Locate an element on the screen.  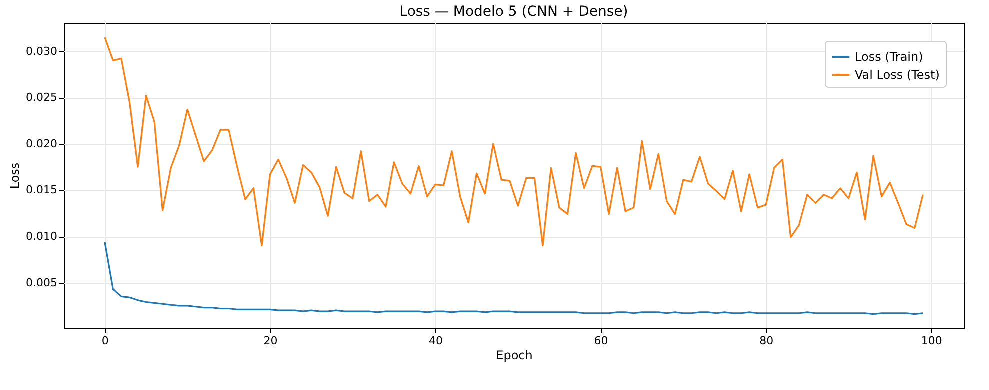
y-tick-label: 0.025 is located at coordinates (42, 97).